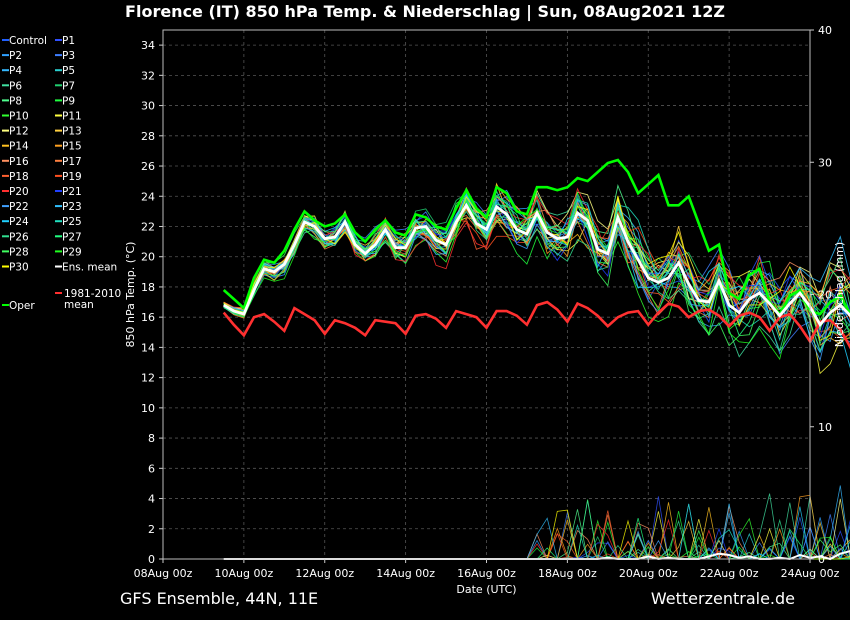 This screenshot has width=850, height=620. Describe the element at coordinates (148, 136) in the screenshot. I see `y-tick-label: 28` at that location.